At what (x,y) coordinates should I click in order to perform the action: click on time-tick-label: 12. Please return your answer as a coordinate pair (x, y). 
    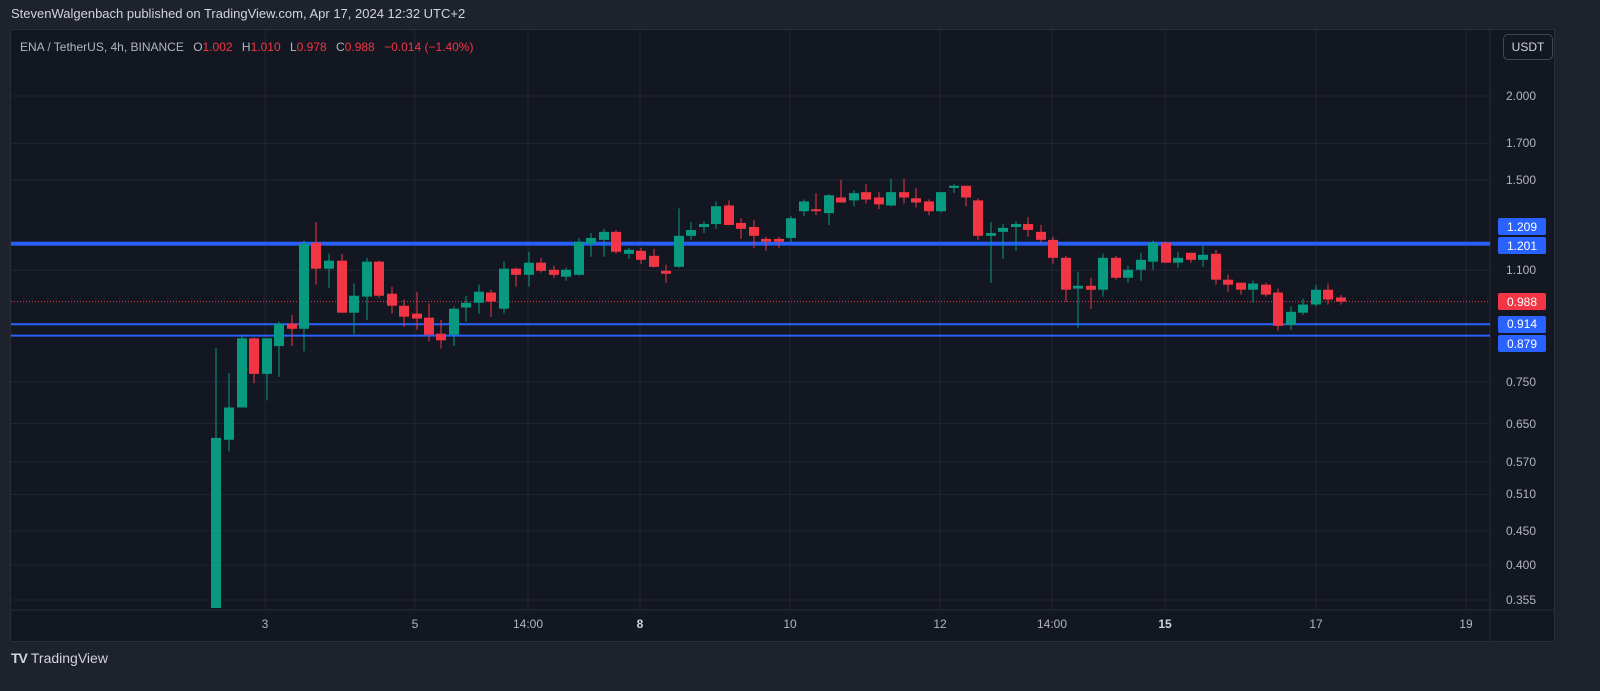
    Looking at the image, I should click on (940, 624).